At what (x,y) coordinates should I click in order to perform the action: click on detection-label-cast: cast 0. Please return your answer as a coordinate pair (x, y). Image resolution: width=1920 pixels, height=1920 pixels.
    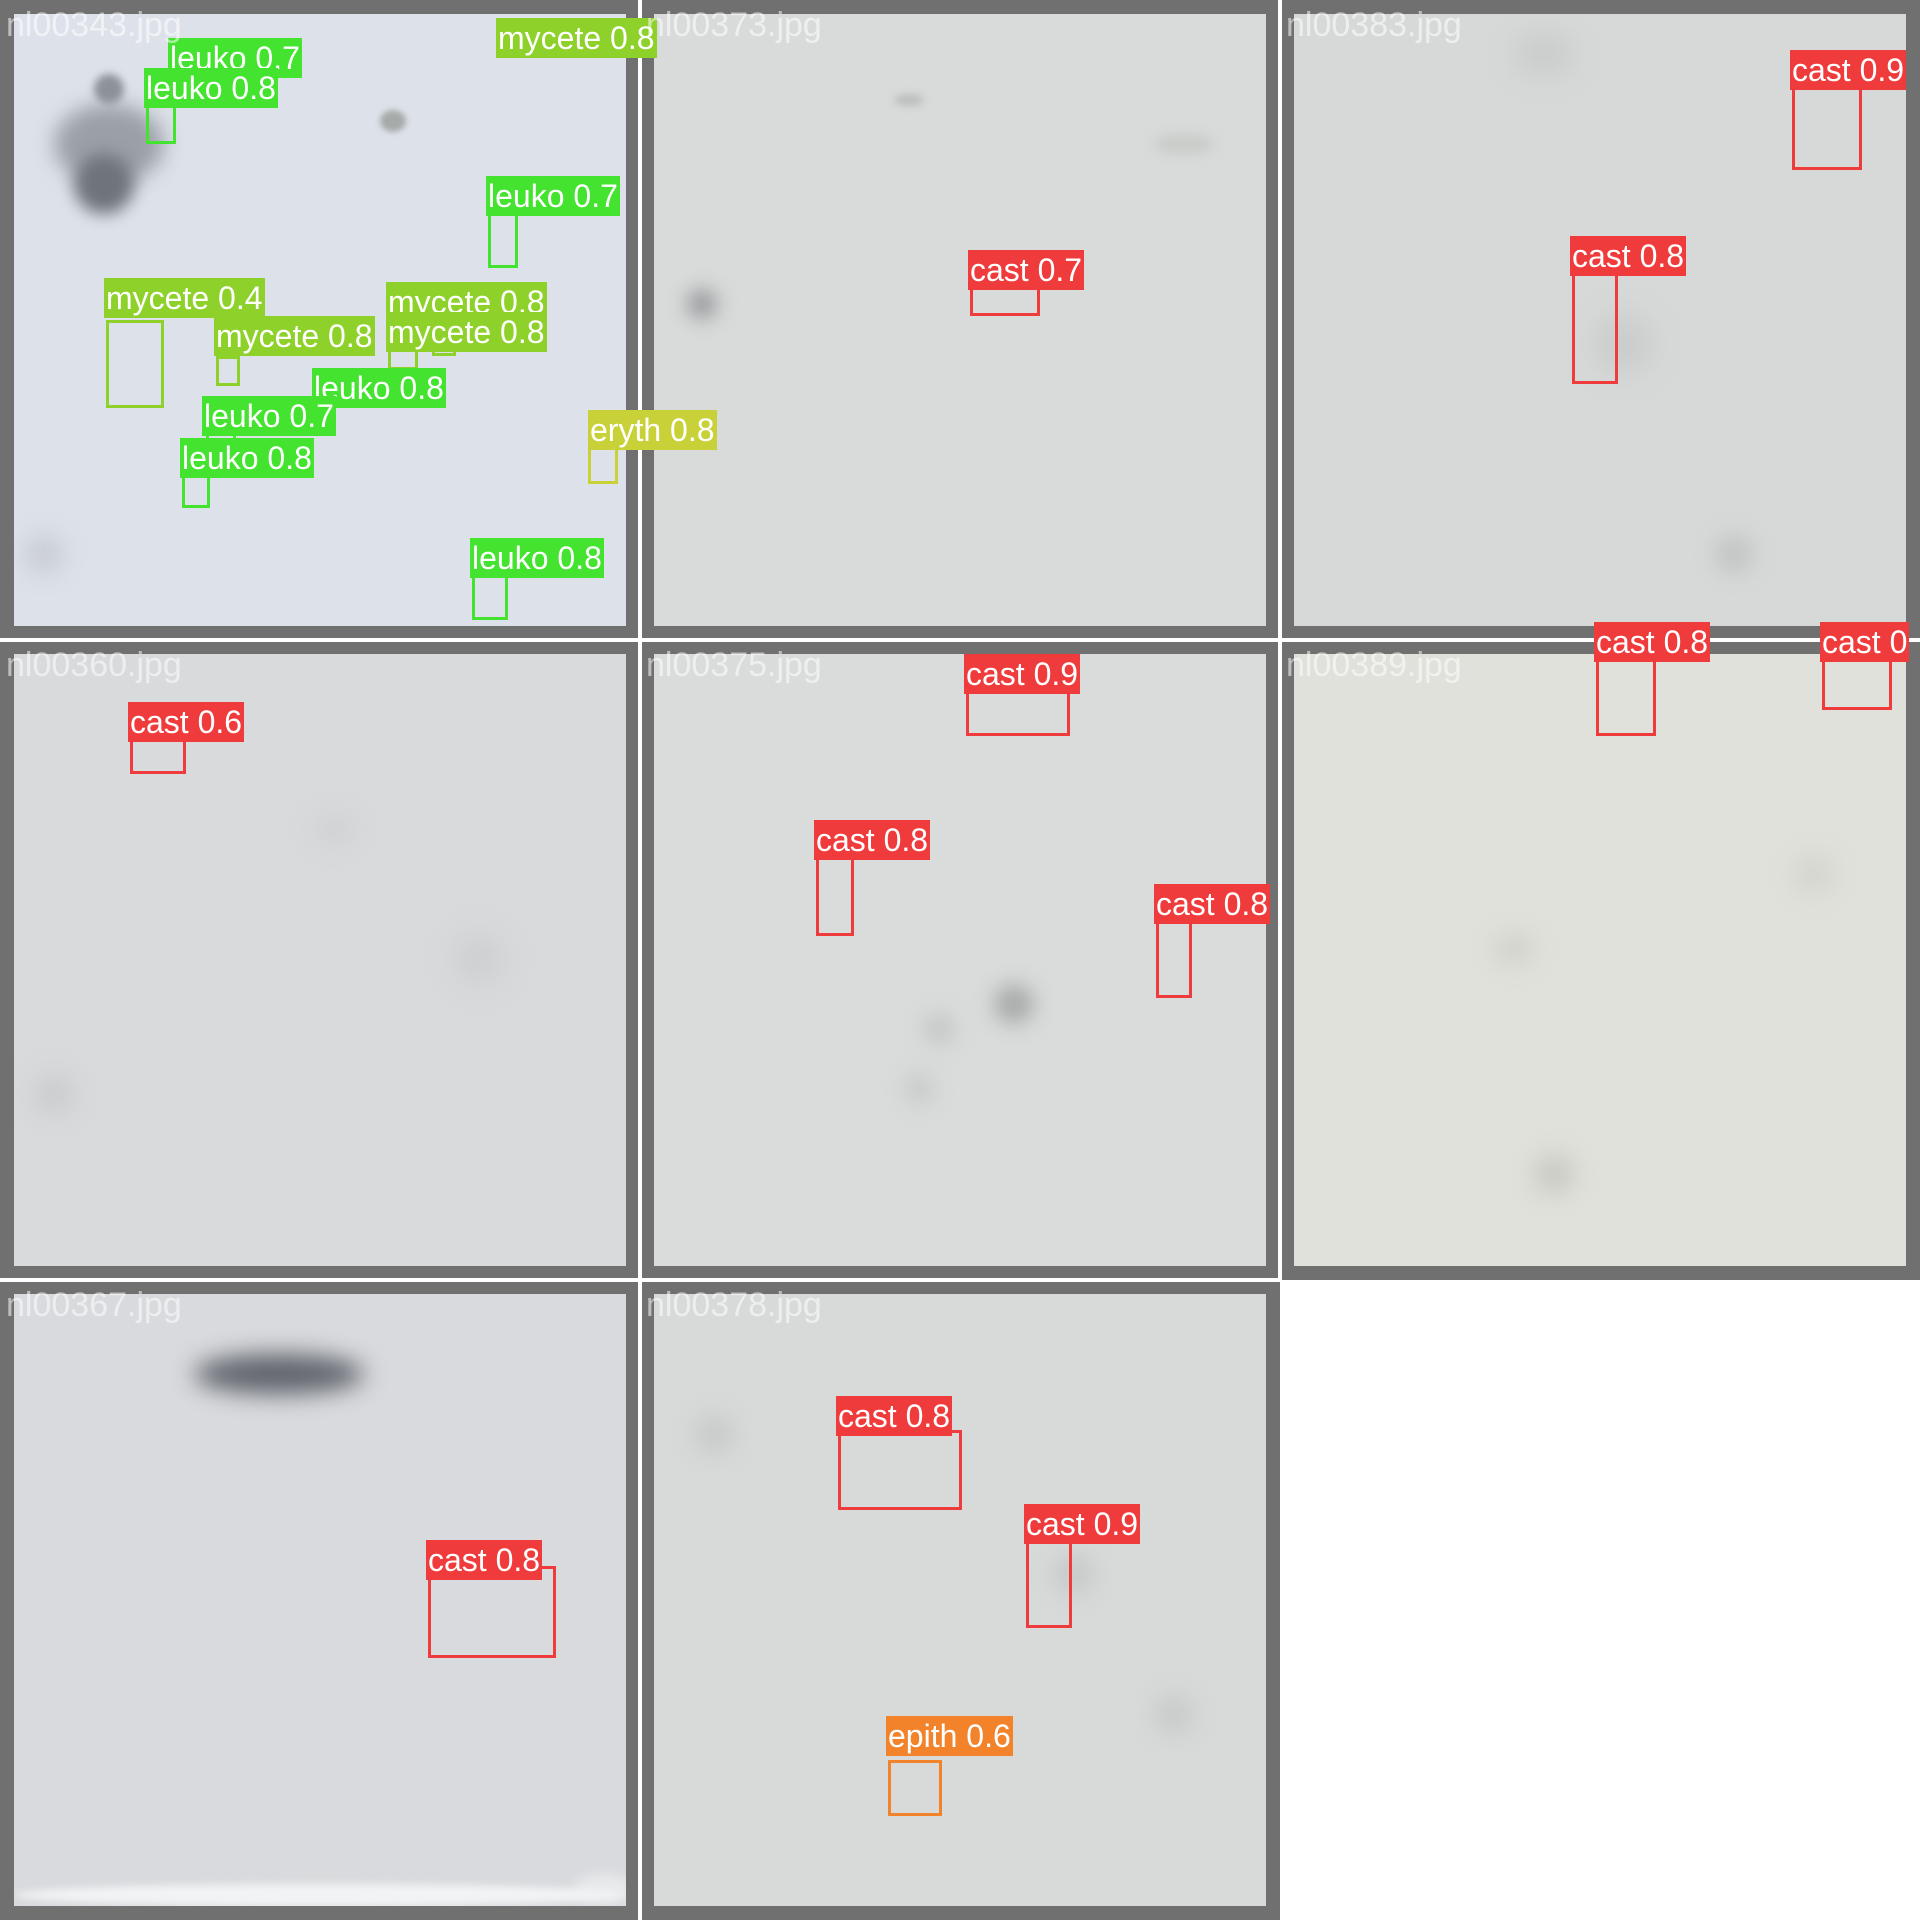
    Looking at the image, I should click on (1865, 642).